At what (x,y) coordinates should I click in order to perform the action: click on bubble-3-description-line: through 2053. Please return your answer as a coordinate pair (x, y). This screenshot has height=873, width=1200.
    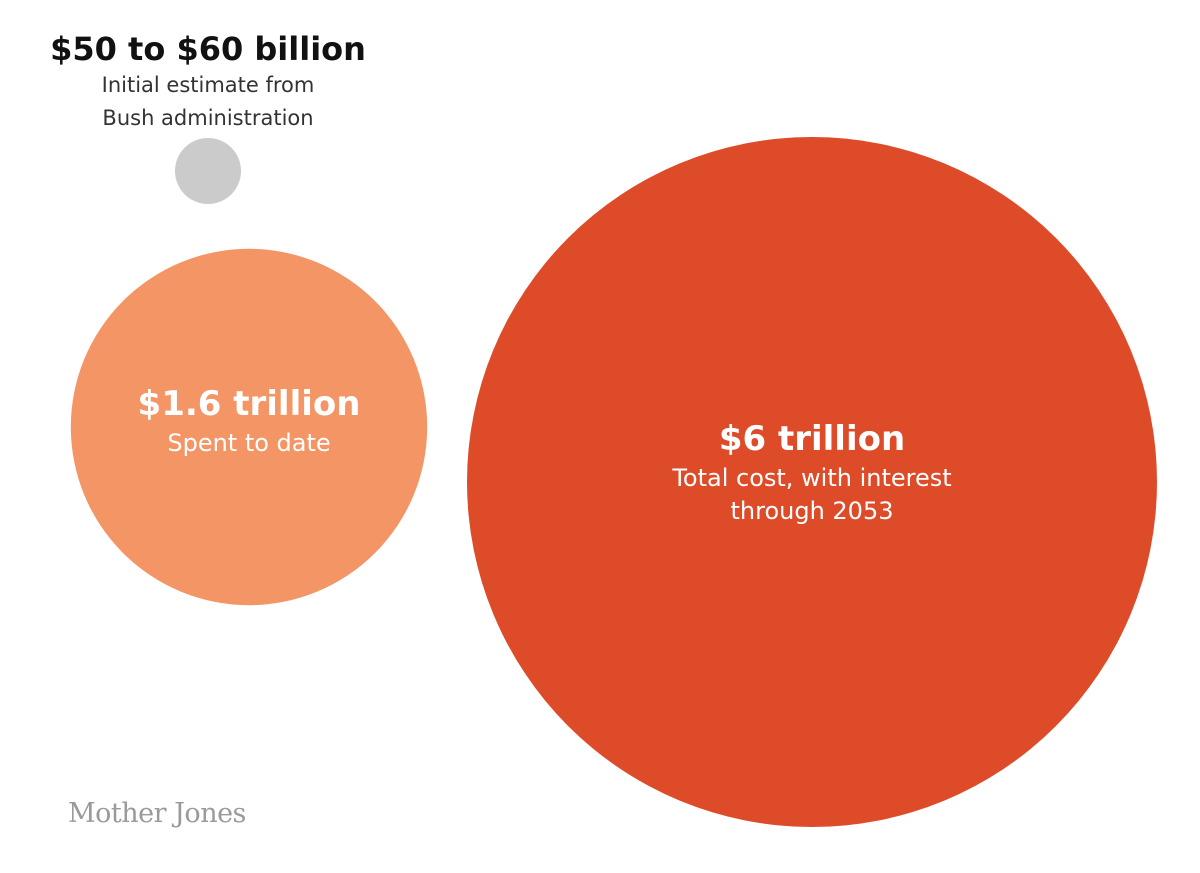
    Looking at the image, I should click on (811, 511).